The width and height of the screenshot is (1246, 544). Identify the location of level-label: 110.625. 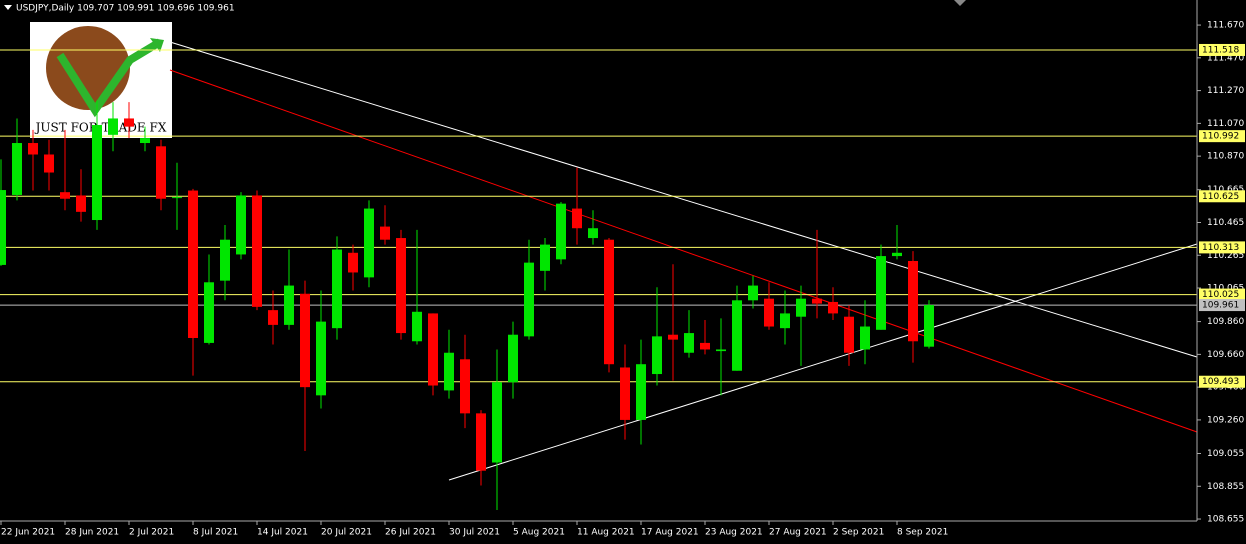
(1220, 197).